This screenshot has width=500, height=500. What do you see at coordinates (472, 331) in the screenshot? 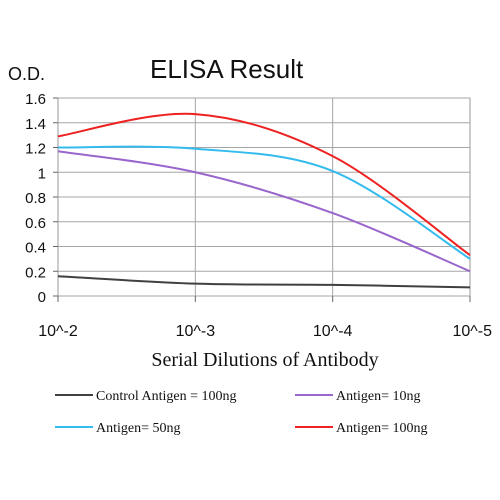
I see `x-tick-label: 10^-5` at bounding box center [472, 331].